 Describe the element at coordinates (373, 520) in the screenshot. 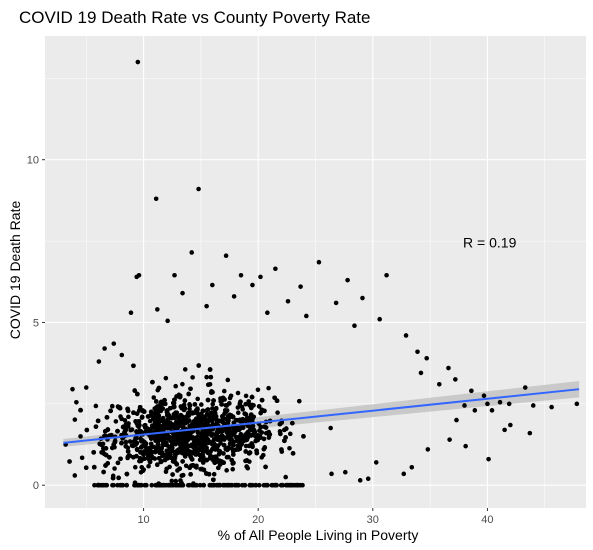

I see `x-tick-label: 30` at that location.